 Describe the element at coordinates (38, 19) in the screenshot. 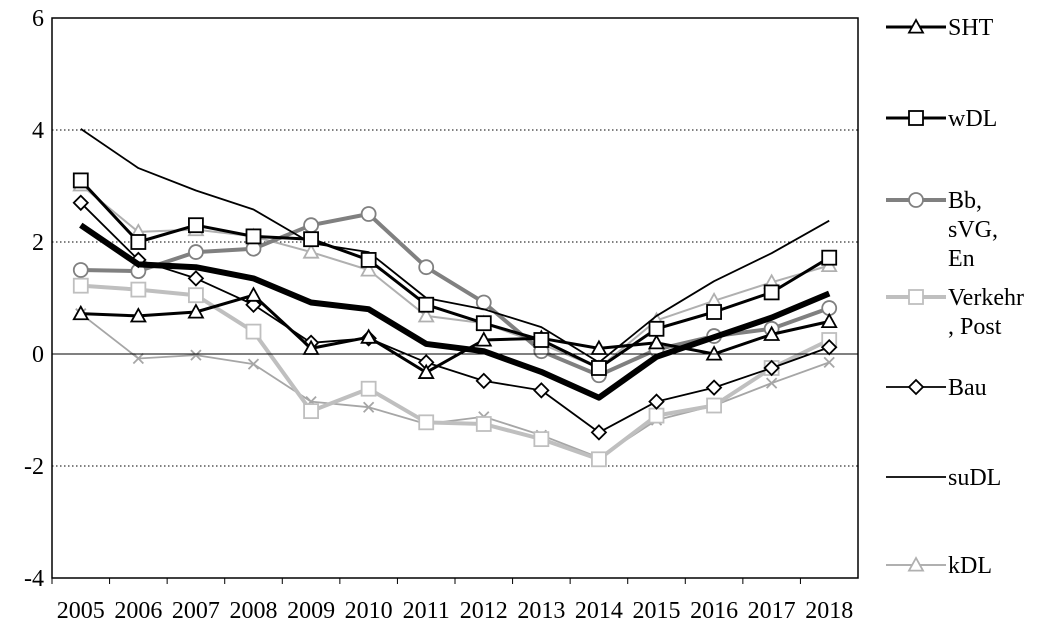

I see `y-tick-label: 6` at that location.